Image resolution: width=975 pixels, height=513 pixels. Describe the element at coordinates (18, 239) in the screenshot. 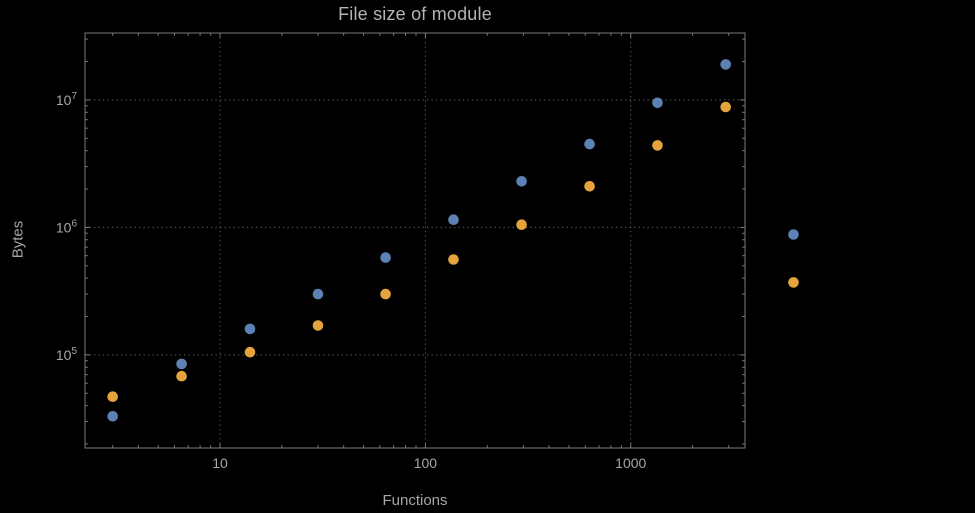

I see `y-axis-label: Bytes` at that location.